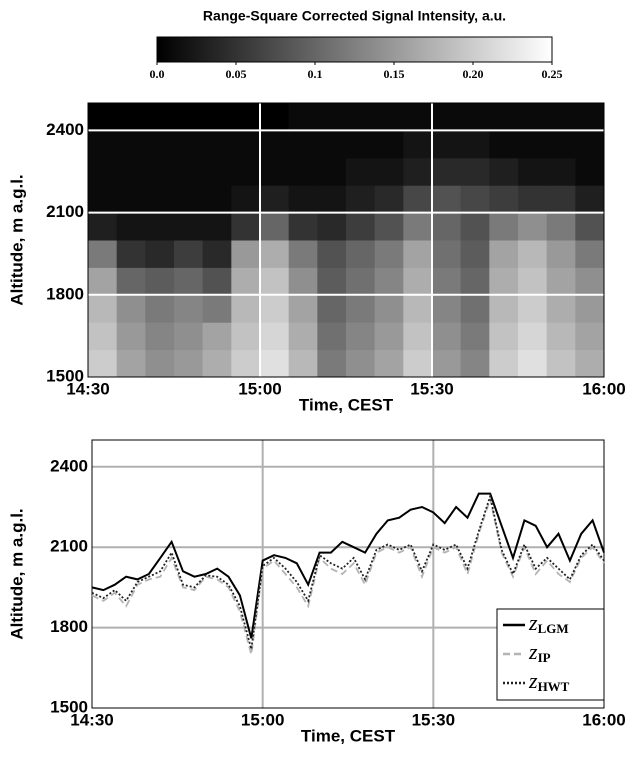 Image resolution: width=640 pixels, height=757 pixels. Describe the element at coordinates (548, 623) in the screenshot. I see `legend-entry: zLGM` at that location.